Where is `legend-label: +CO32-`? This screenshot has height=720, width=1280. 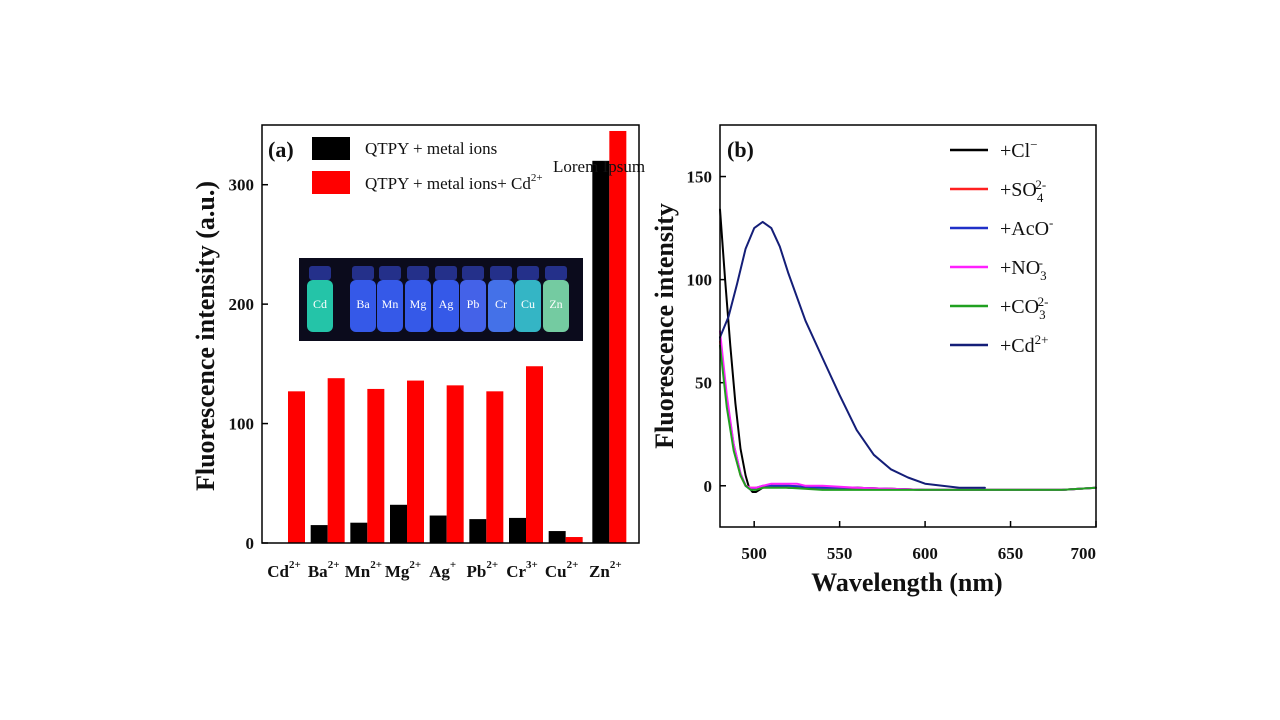
legend-label: +CO32- is located at coordinates (1024, 308).